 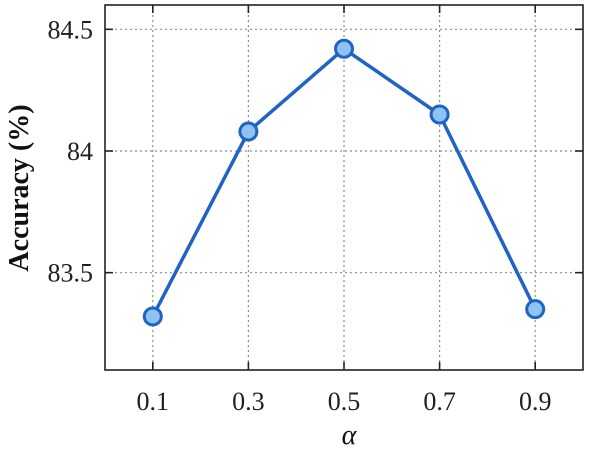 What do you see at coordinates (439, 401) in the screenshot?
I see `x-tick-label: 0.7` at bounding box center [439, 401].